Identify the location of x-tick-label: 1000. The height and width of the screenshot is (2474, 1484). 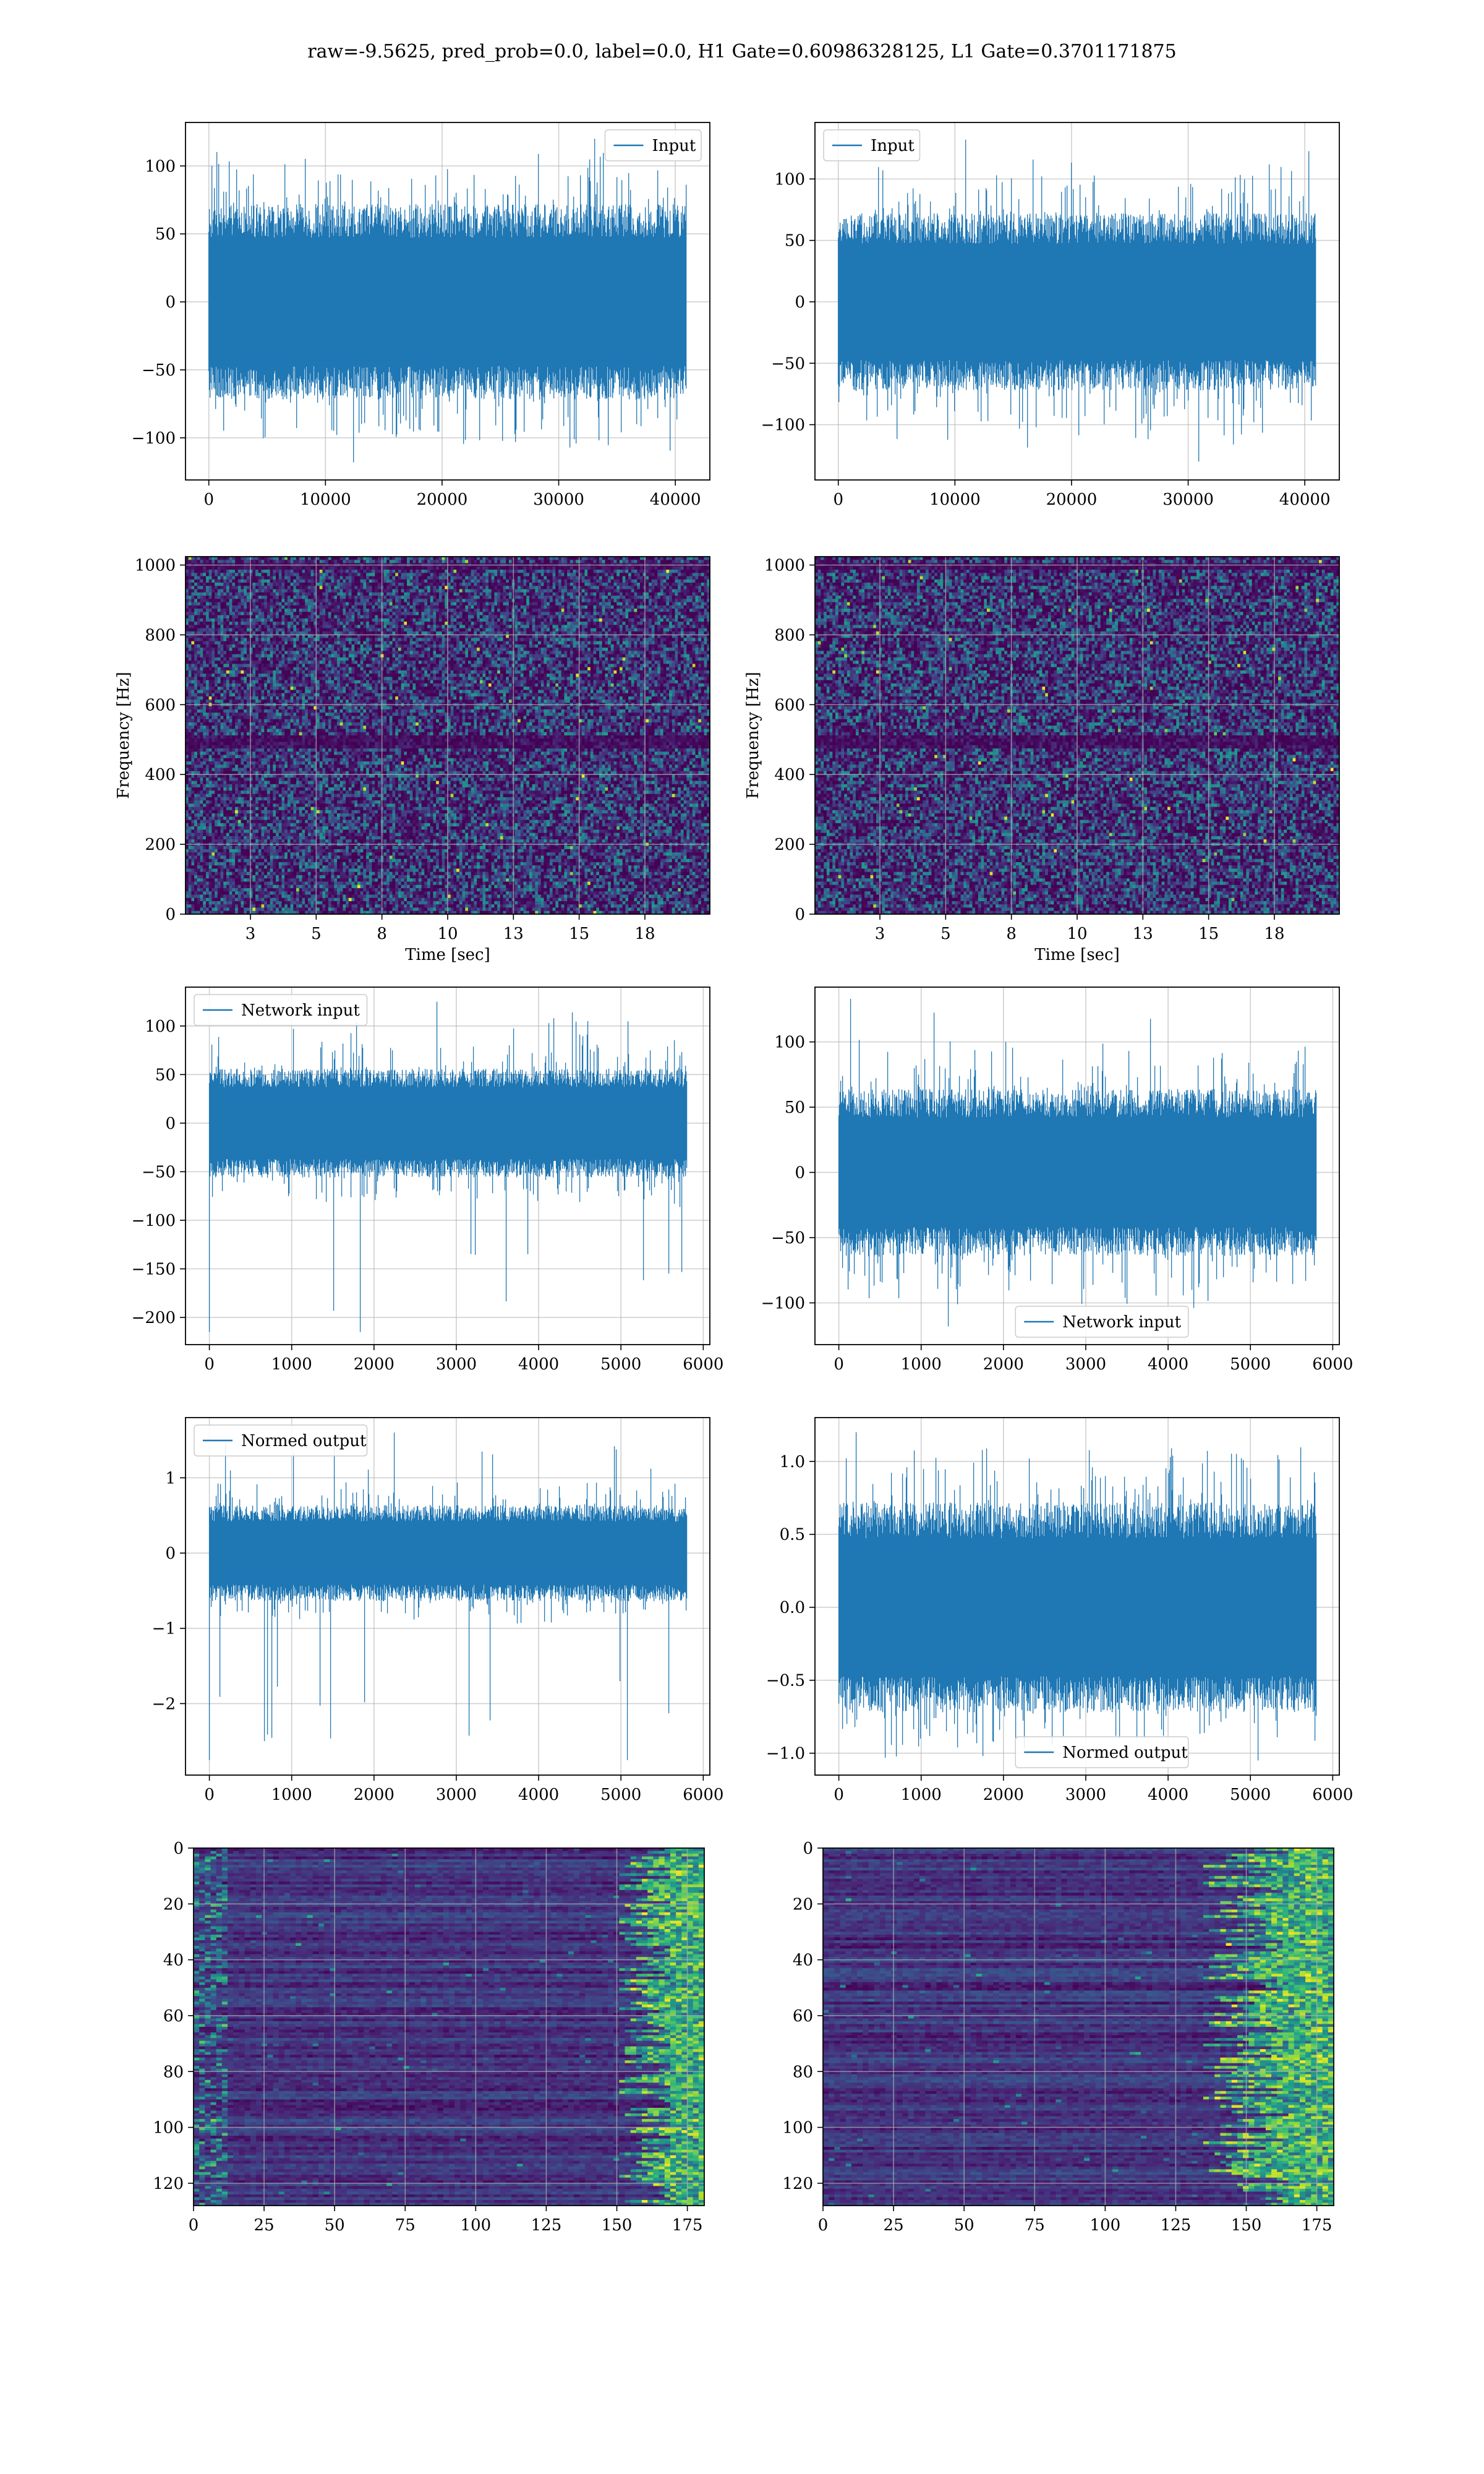
(921, 1365).